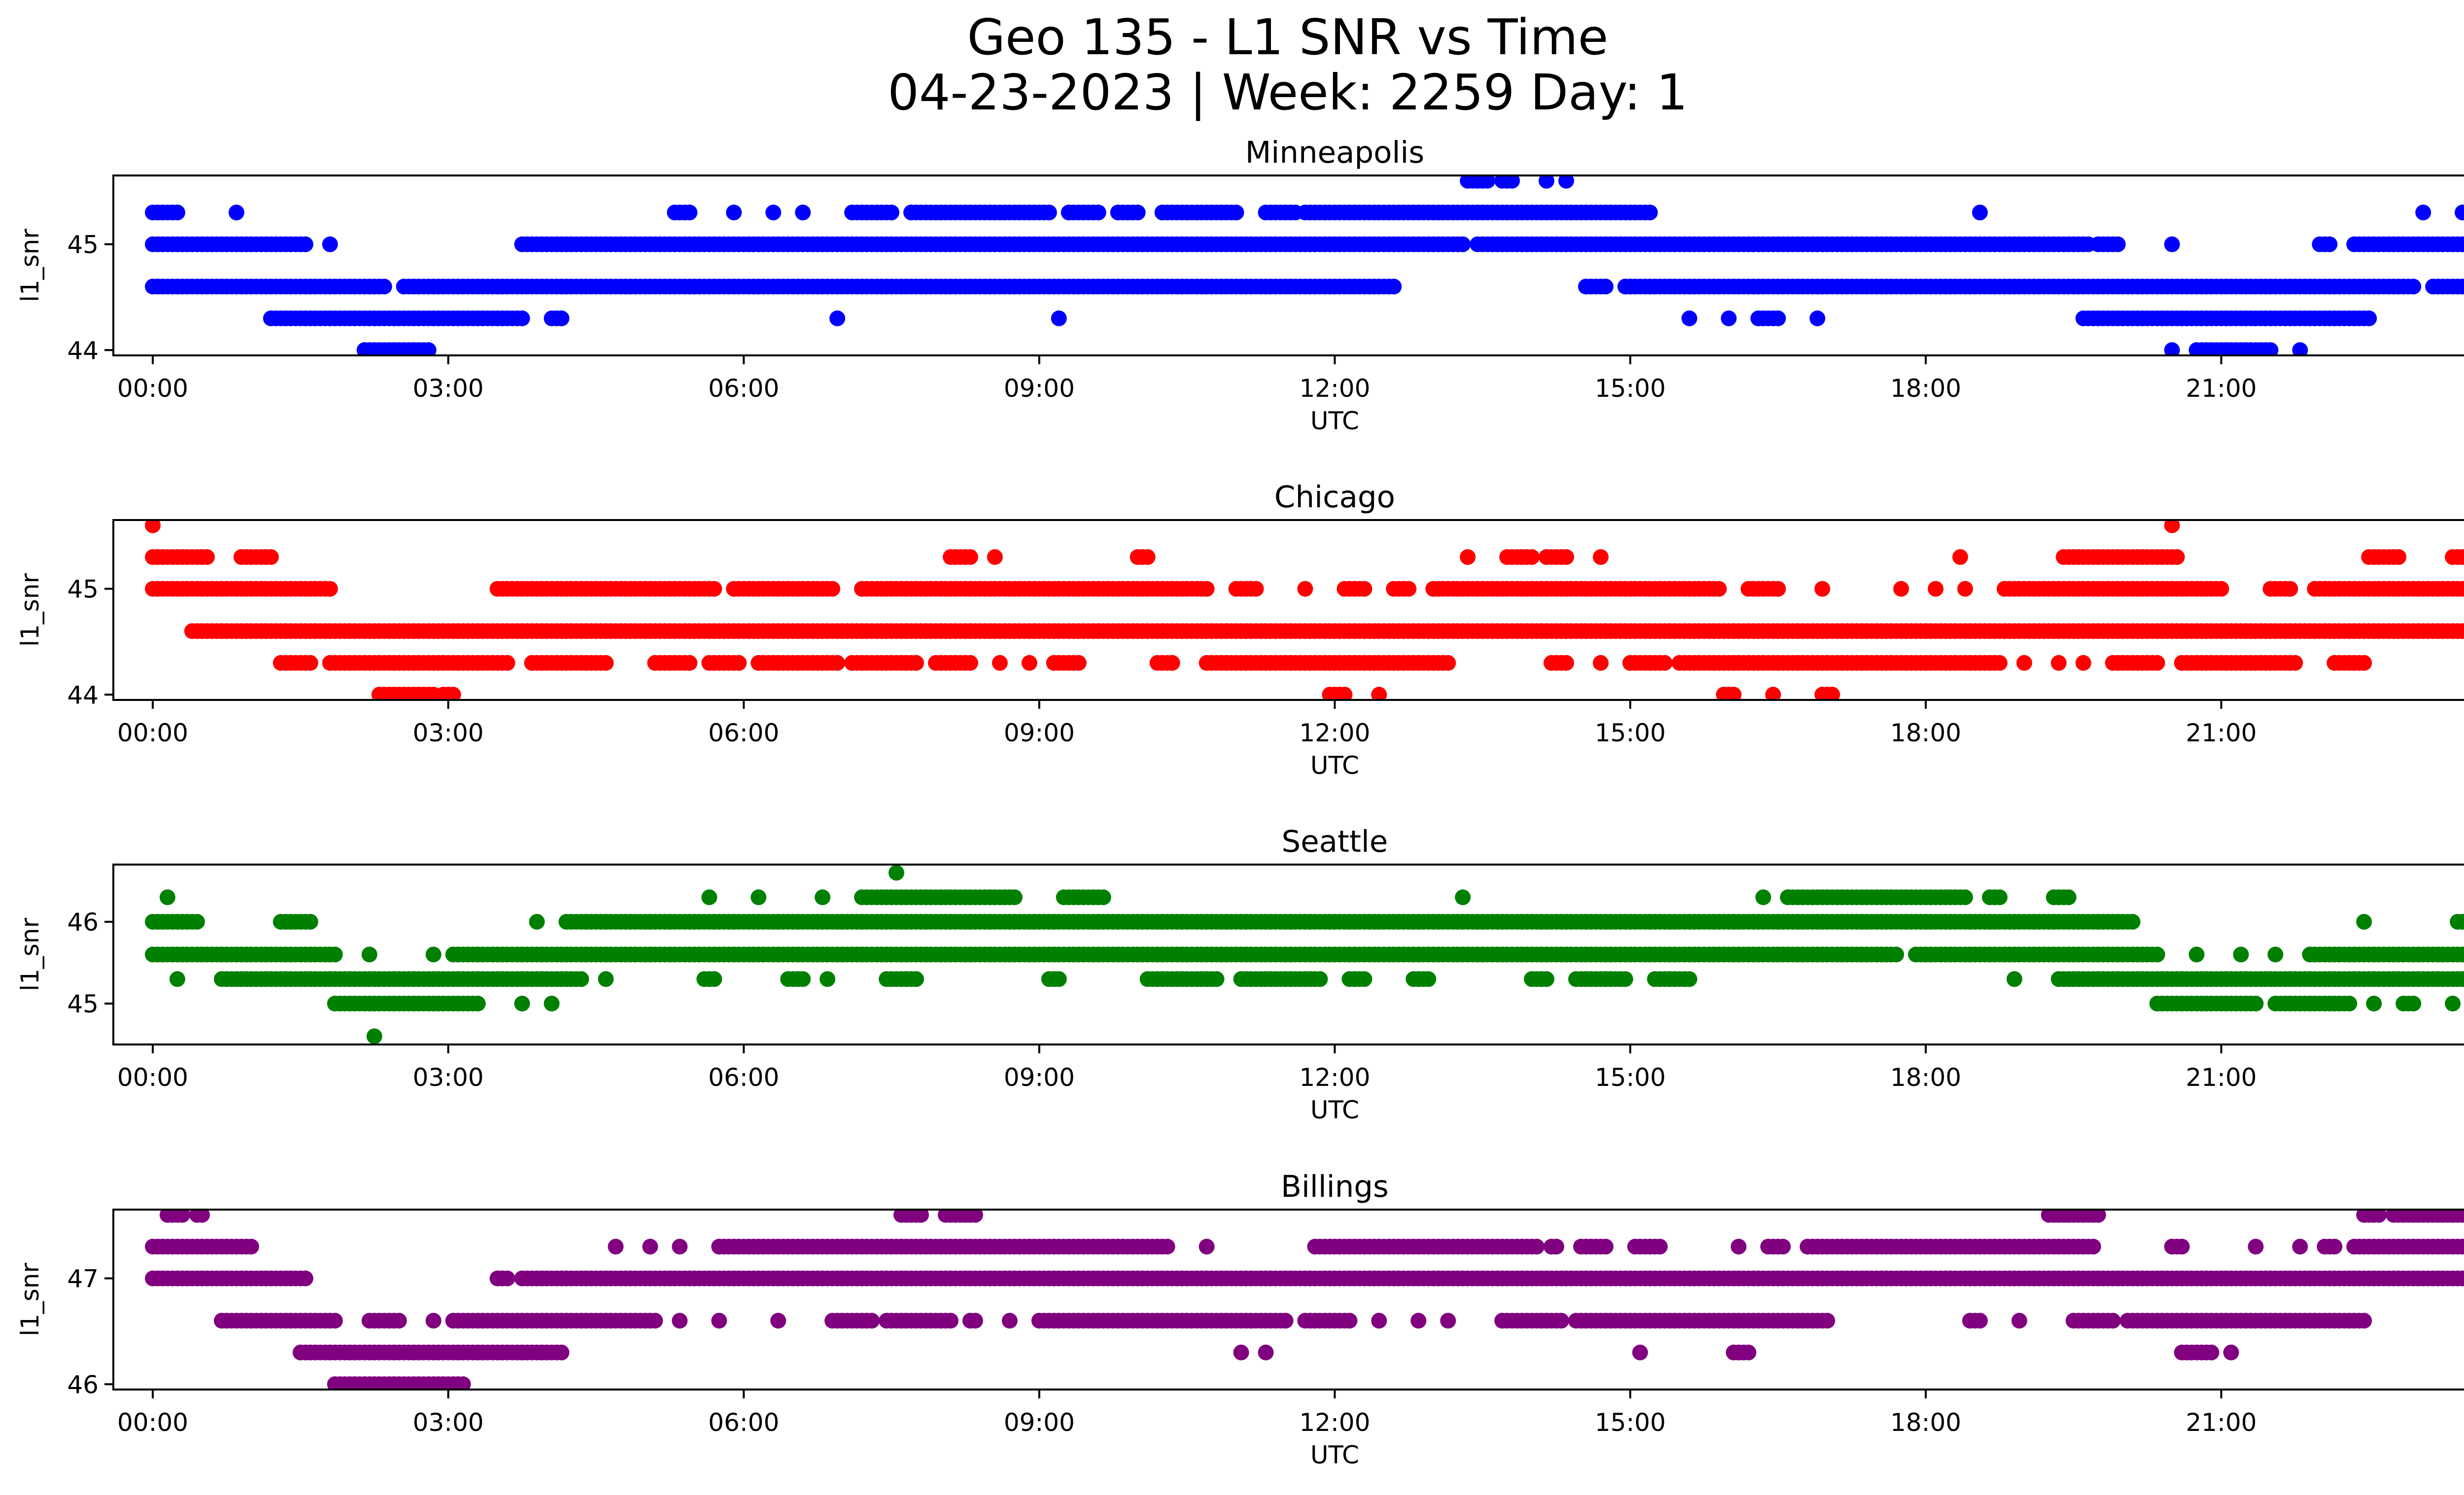 This screenshot has height=1495, width=2464. I want to click on y-axis-label: l1_snr, so click(30, 265).